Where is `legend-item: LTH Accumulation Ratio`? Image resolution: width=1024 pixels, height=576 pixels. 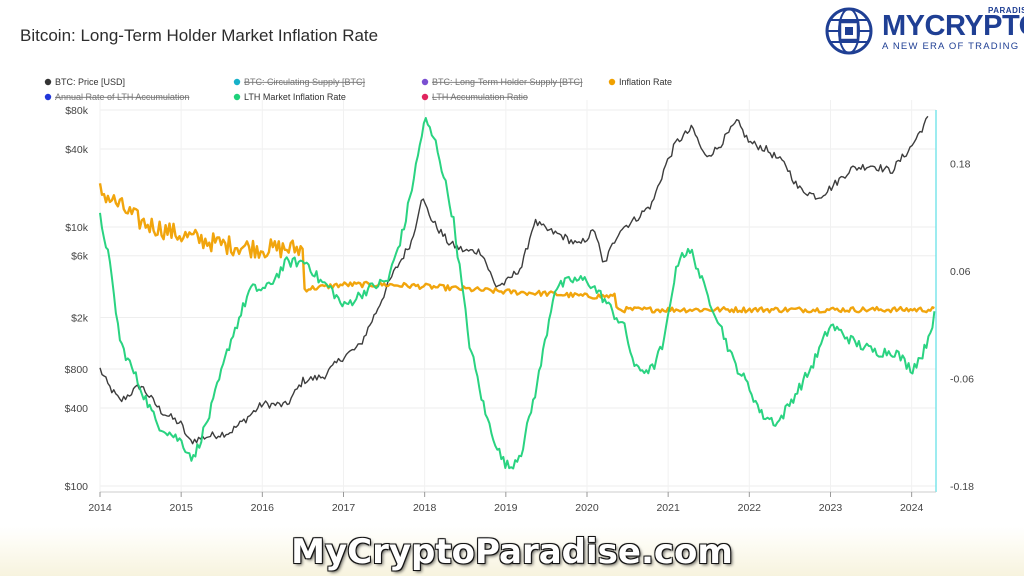
legend-item: LTH Accumulation Ratio is located at coordinates (474, 97).